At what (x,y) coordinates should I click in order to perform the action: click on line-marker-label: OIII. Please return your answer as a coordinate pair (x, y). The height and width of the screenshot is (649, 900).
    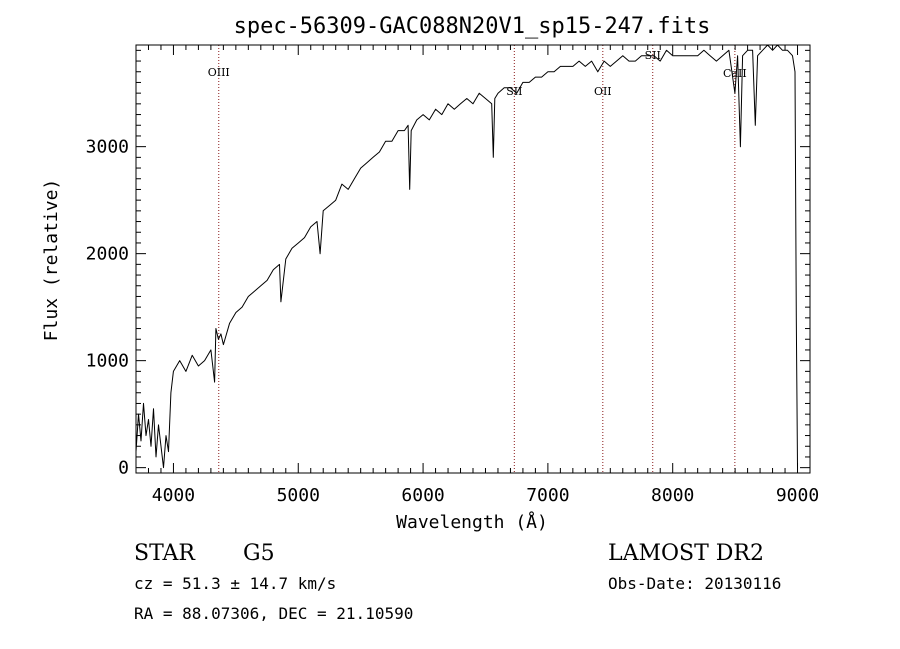
    Looking at the image, I should click on (219, 72).